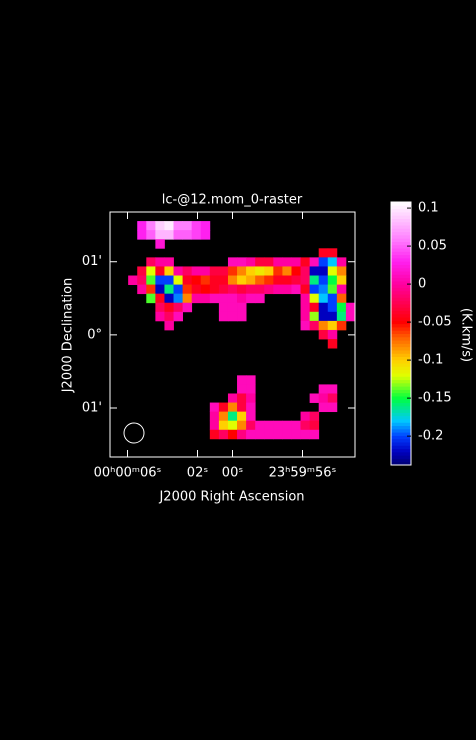 This screenshot has height=740, width=476. What do you see at coordinates (422, 284) in the screenshot?
I see `colorbar-tick-label: 0` at bounding box center [422, 284].